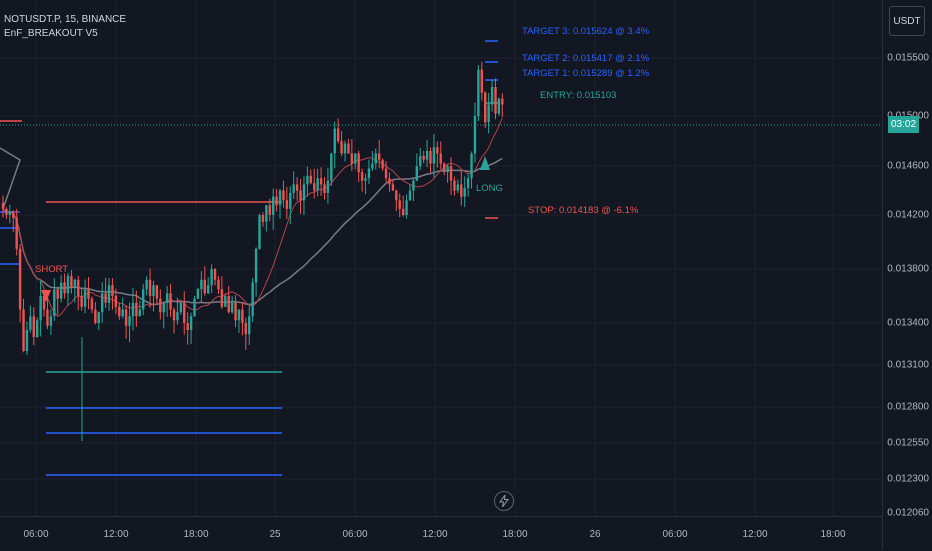 The image size is (932, 551). I want to click on bolt-icon, so click(504, 501).